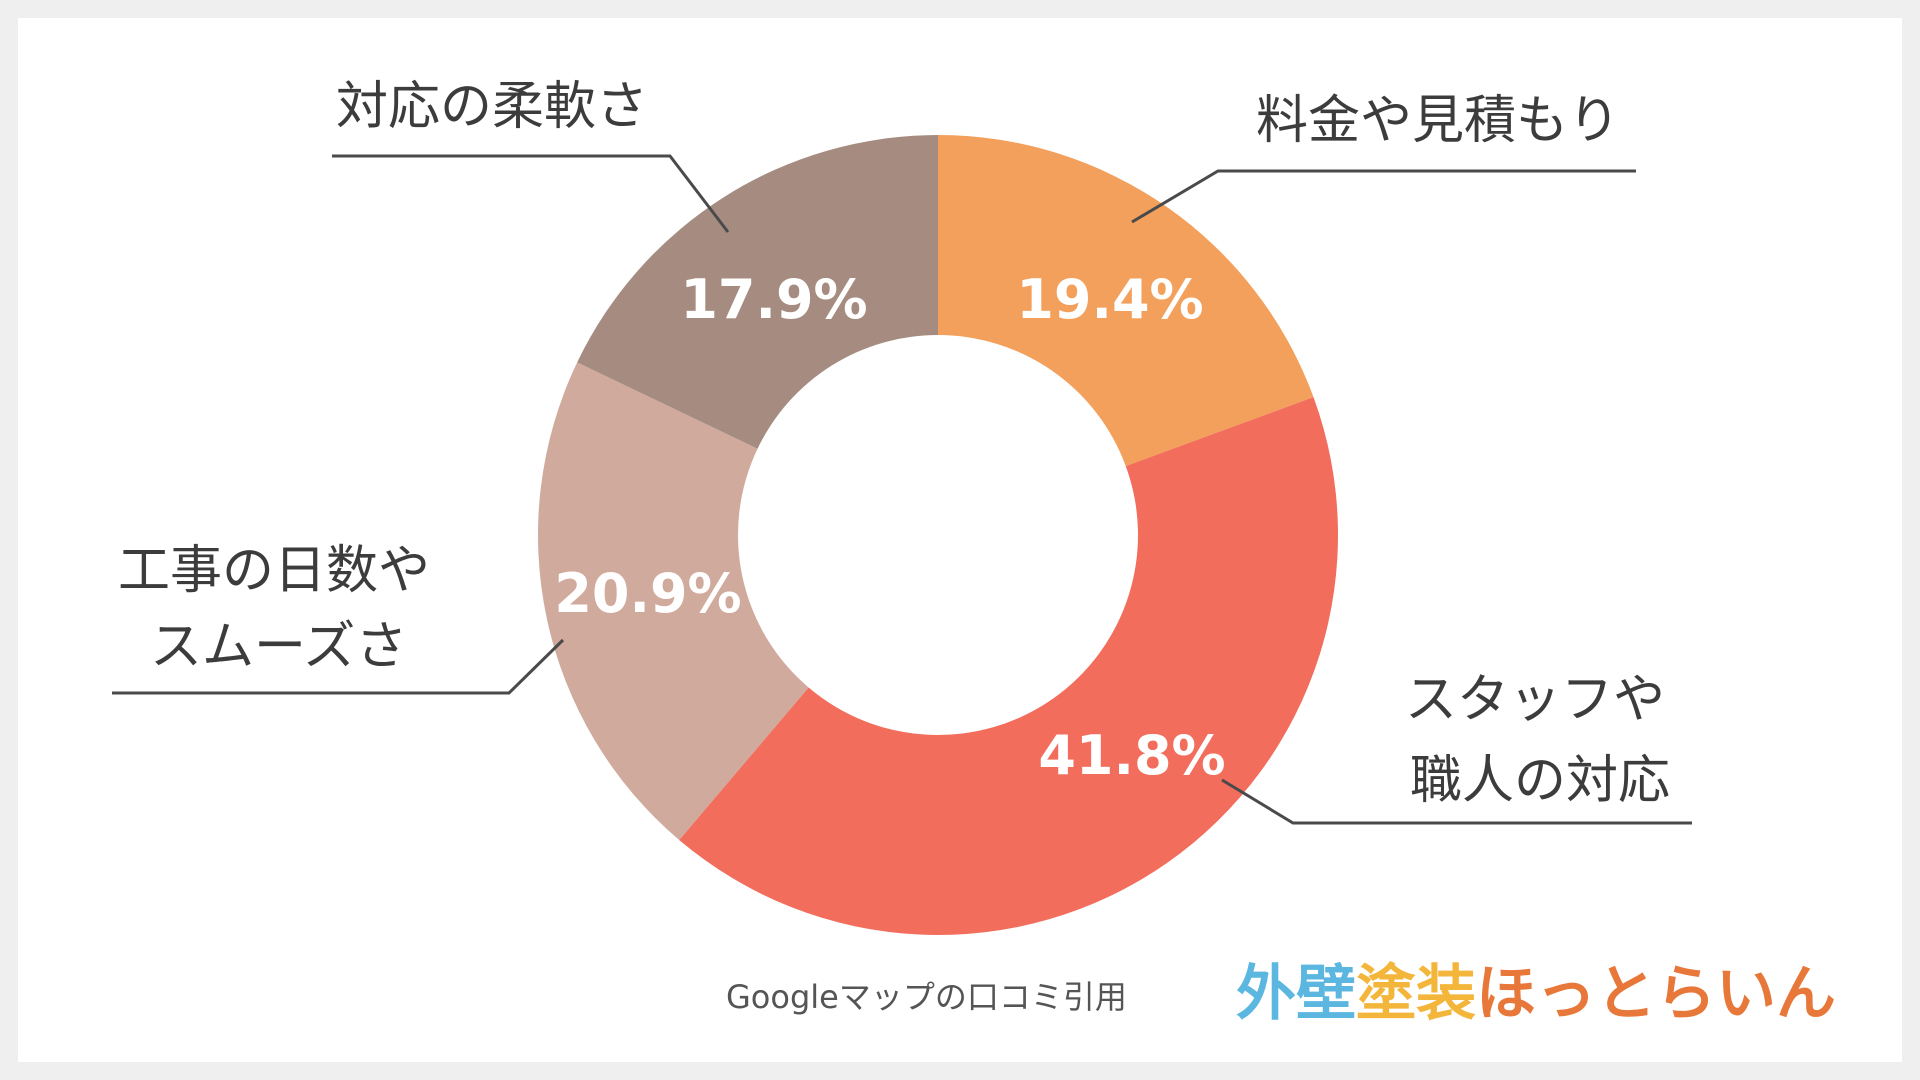 This screenshot has height=1080, width=1920. Describe the element at coordinates (492, 107) in the screenshot. I see `category-label-slice-3: 対応の柔軟さ` at that location.